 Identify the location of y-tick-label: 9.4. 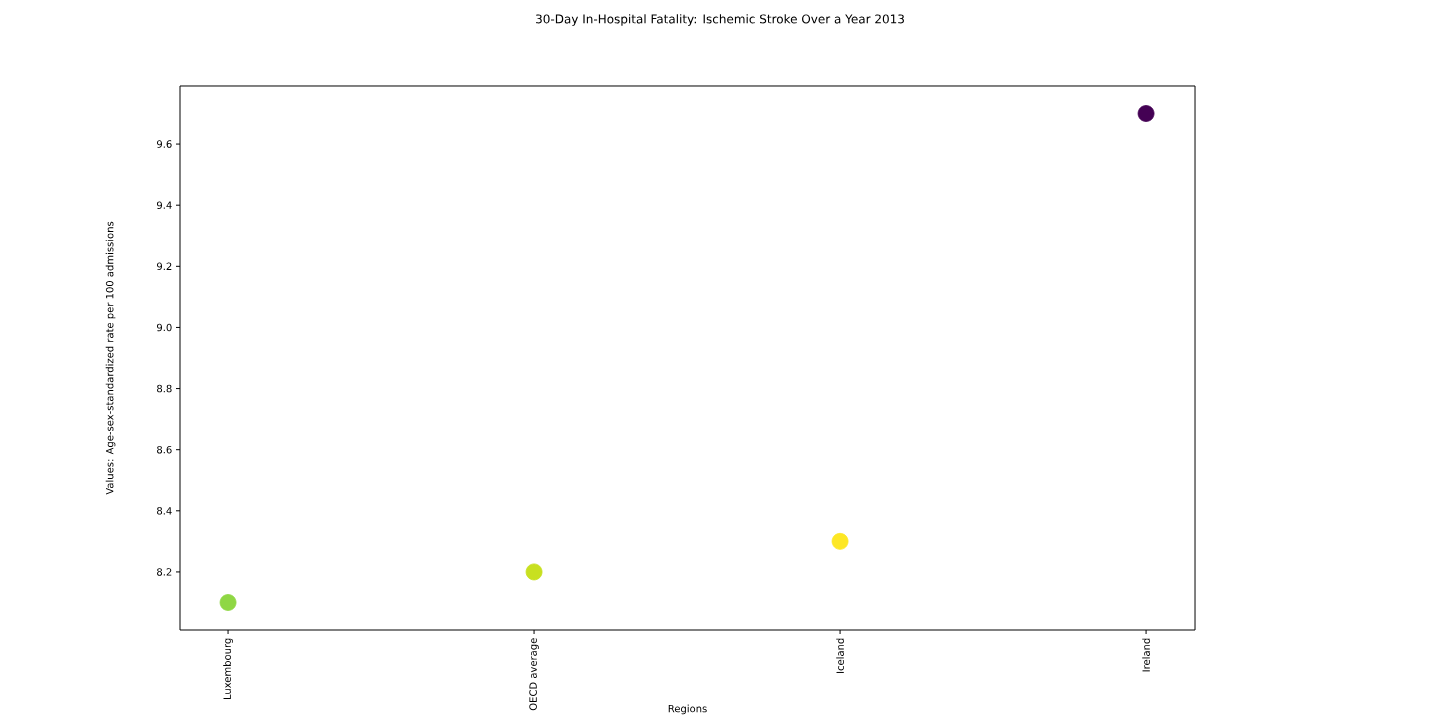
(164, 205).